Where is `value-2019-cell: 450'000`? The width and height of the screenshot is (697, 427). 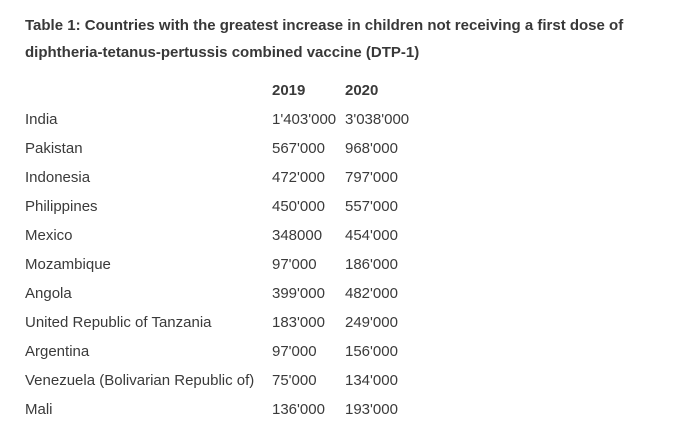
value-2019-cell: 450'000 is located at coordinates (298, 206).